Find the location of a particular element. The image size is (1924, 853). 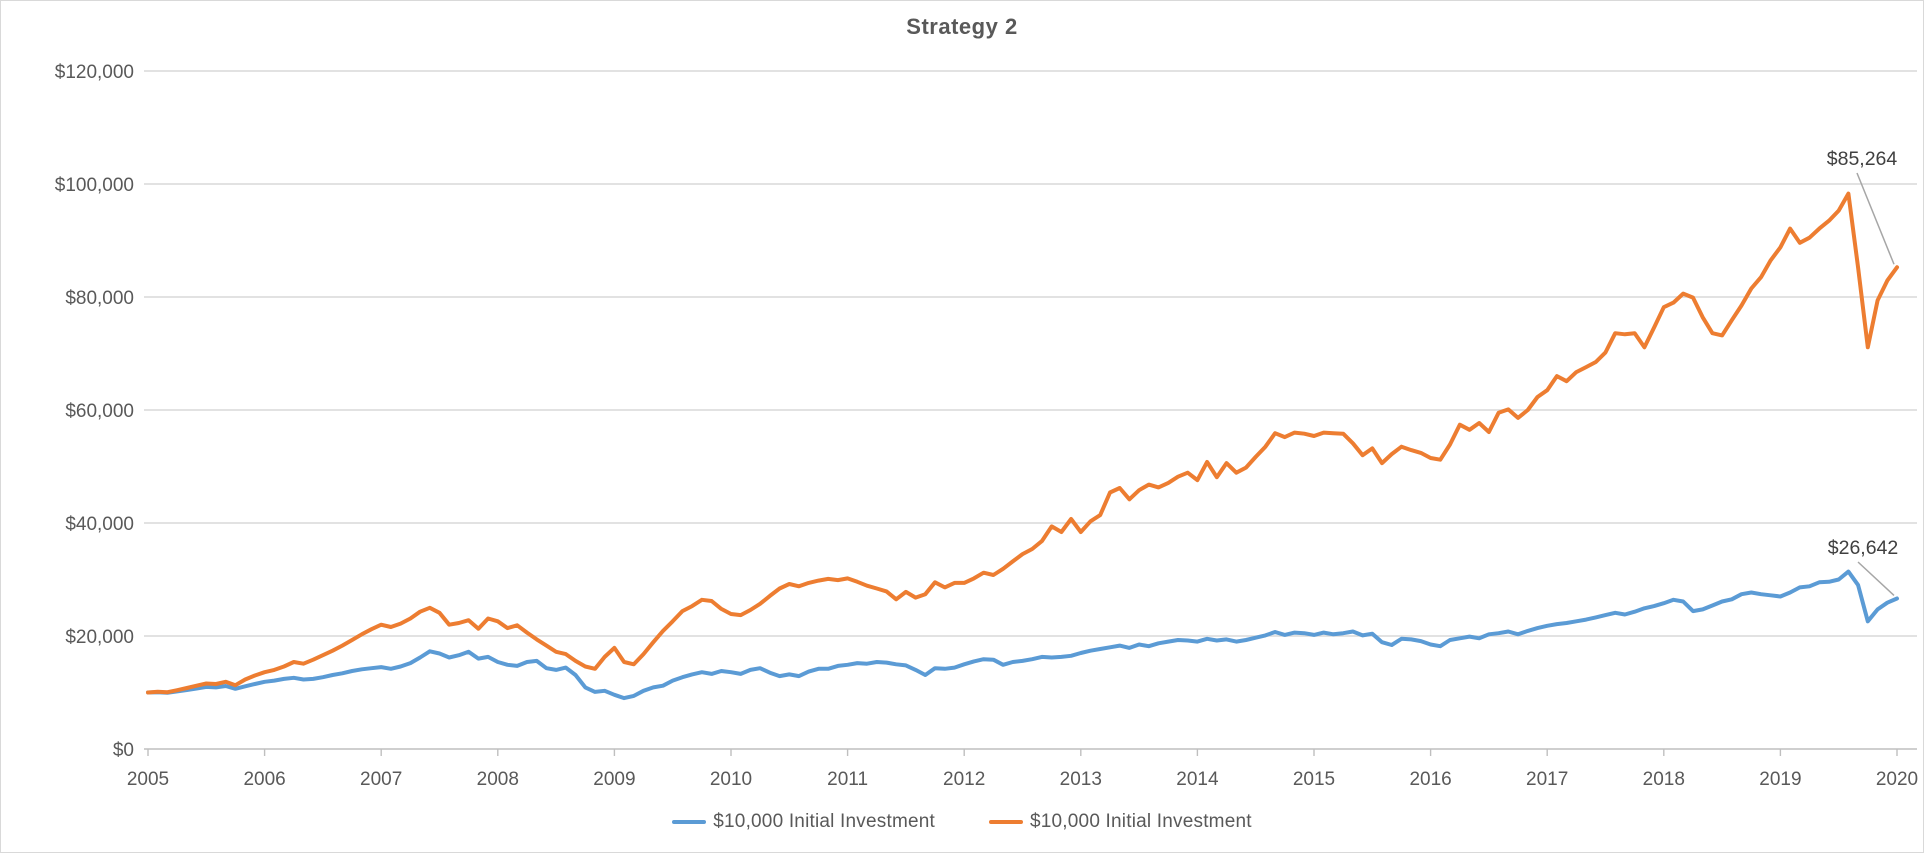

x-axis-label-2009: 2009 is located at coordinates (614, 779).